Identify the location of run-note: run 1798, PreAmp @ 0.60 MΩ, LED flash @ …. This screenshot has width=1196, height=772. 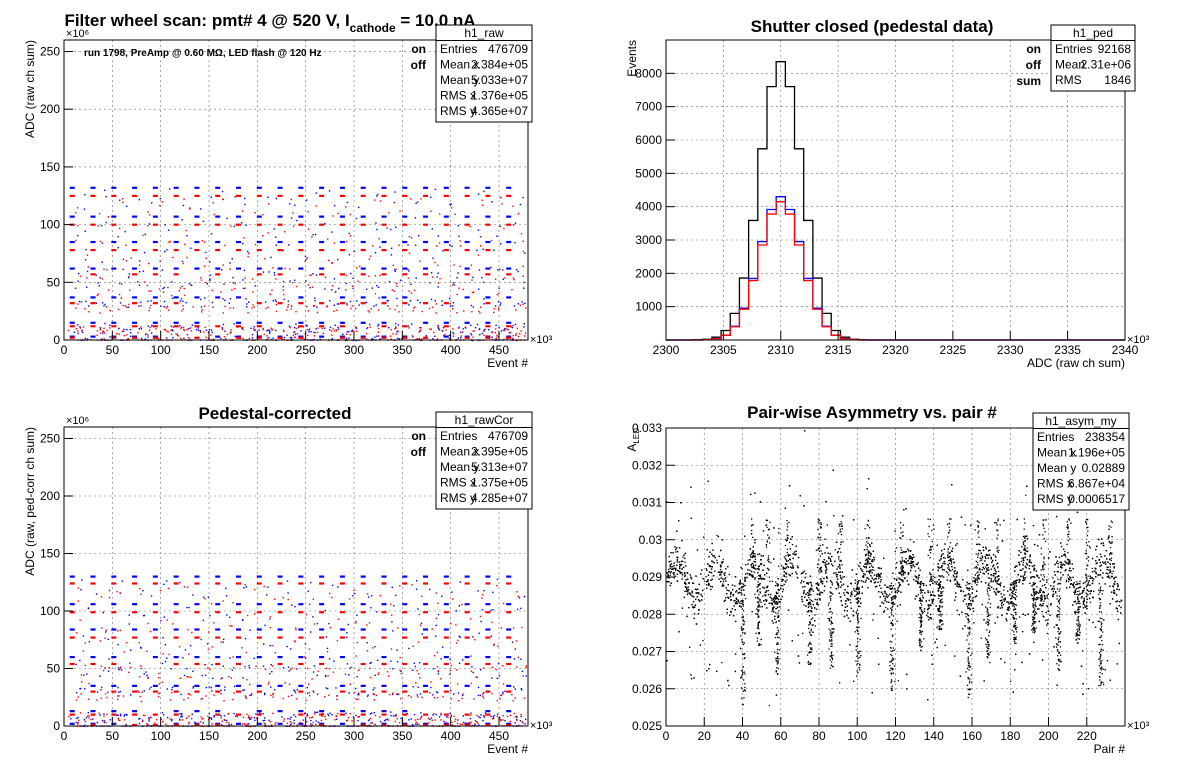
(203, 53).